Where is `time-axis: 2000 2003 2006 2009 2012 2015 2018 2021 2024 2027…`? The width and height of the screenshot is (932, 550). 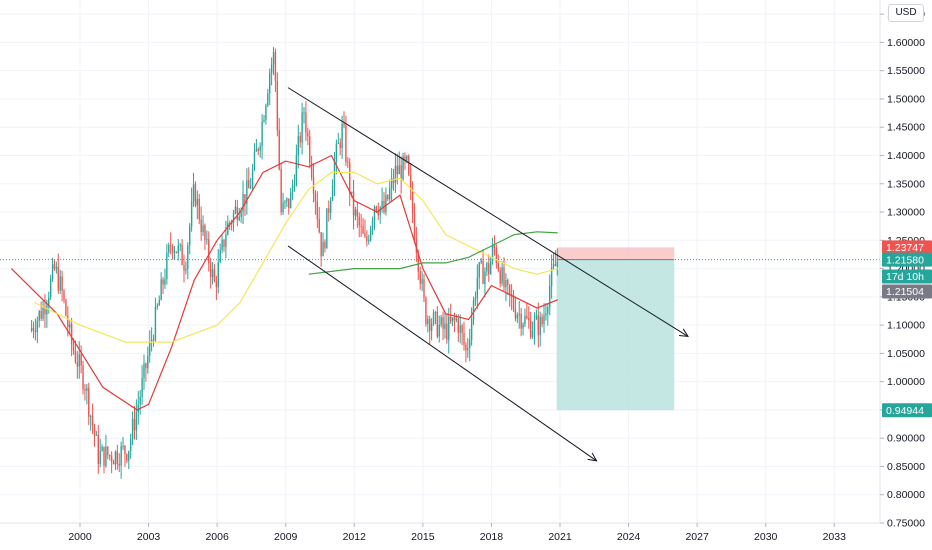
time-axis: 2000 2003 2006 2009 2012 2015 2018 2021 2024 2027… is located at coordinates (457, 533).